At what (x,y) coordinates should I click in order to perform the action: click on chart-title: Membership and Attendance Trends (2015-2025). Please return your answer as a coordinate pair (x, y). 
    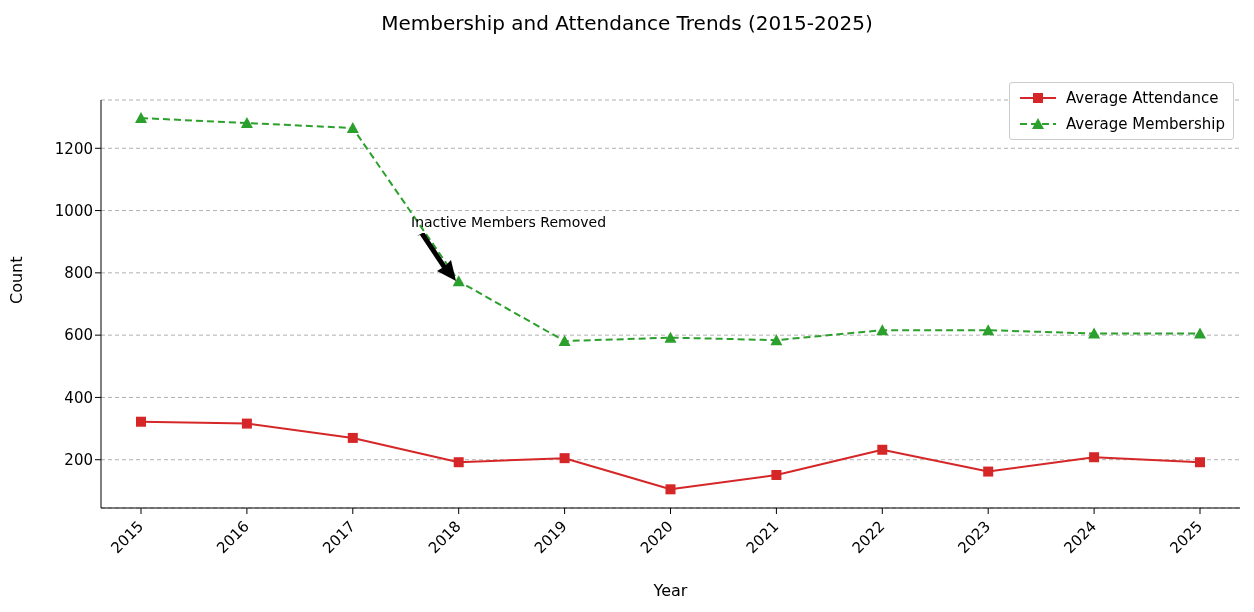
    Looking at the image, I should click on (627, 23).